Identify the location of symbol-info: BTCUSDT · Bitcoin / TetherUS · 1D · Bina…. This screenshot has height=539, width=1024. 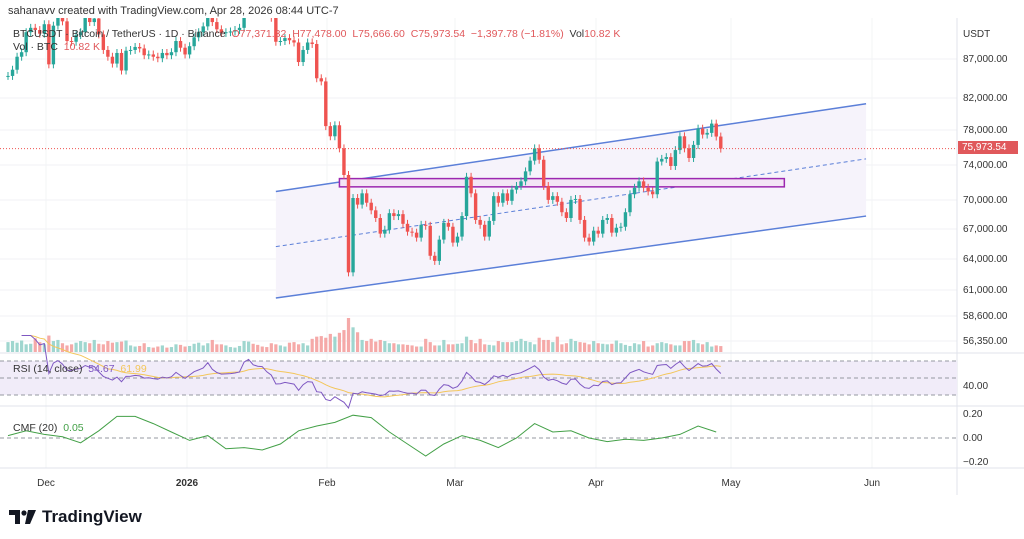
(119, 34).